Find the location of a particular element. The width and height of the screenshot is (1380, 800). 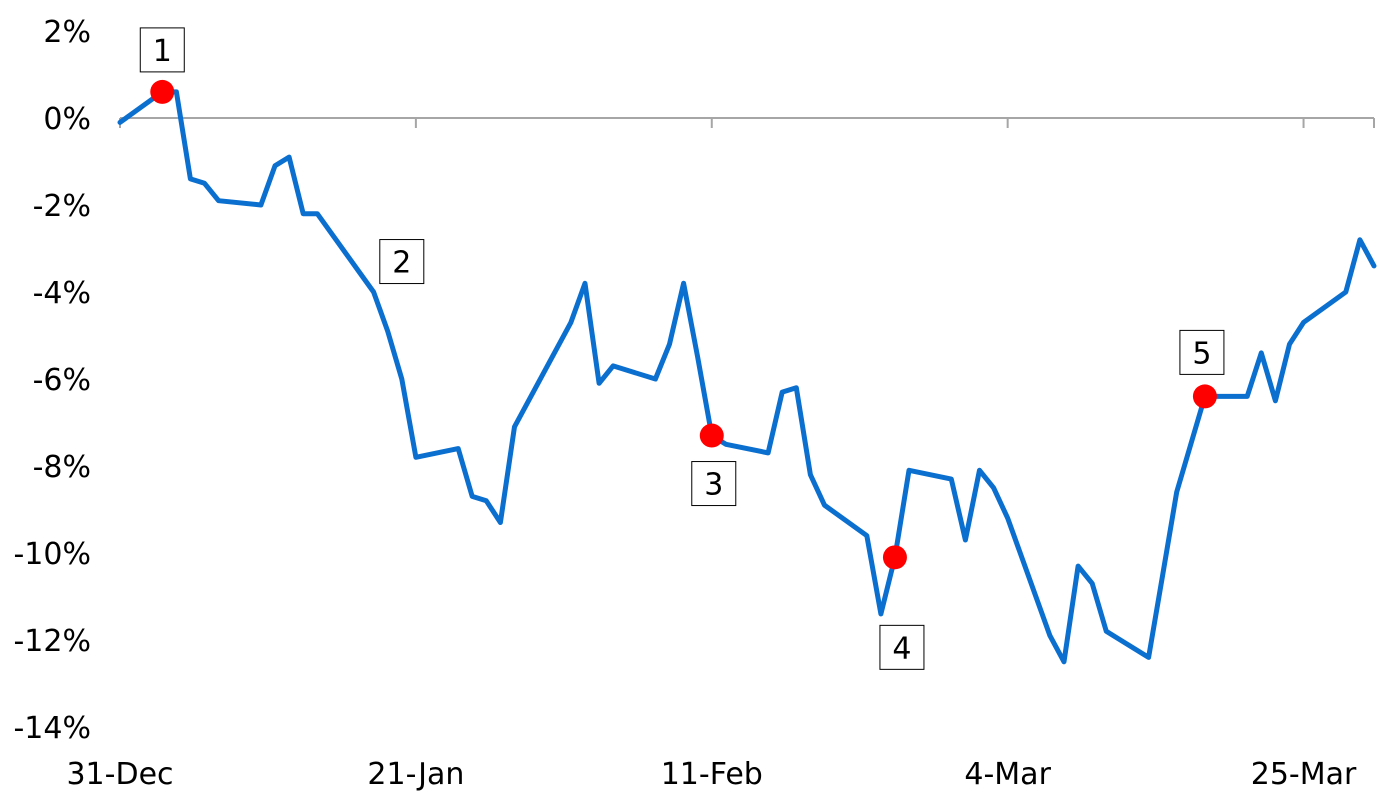

x-tick-label: 4-Mar is located at coordinates (1007, 774).